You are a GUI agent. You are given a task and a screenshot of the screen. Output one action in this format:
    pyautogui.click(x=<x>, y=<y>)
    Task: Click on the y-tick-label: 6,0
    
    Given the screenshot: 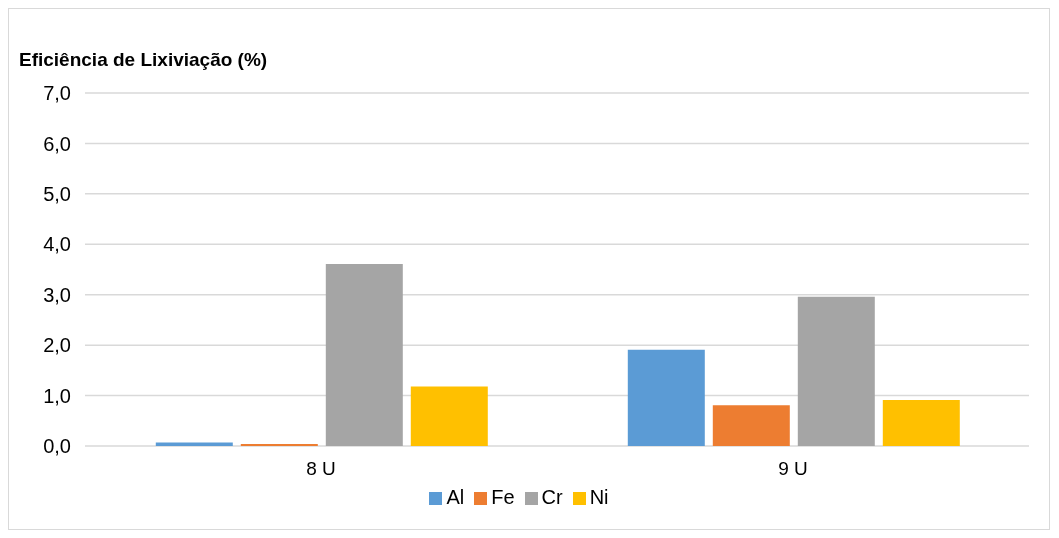 What is the action you would take?
    pyautogui.click(x=57, y=143)
    